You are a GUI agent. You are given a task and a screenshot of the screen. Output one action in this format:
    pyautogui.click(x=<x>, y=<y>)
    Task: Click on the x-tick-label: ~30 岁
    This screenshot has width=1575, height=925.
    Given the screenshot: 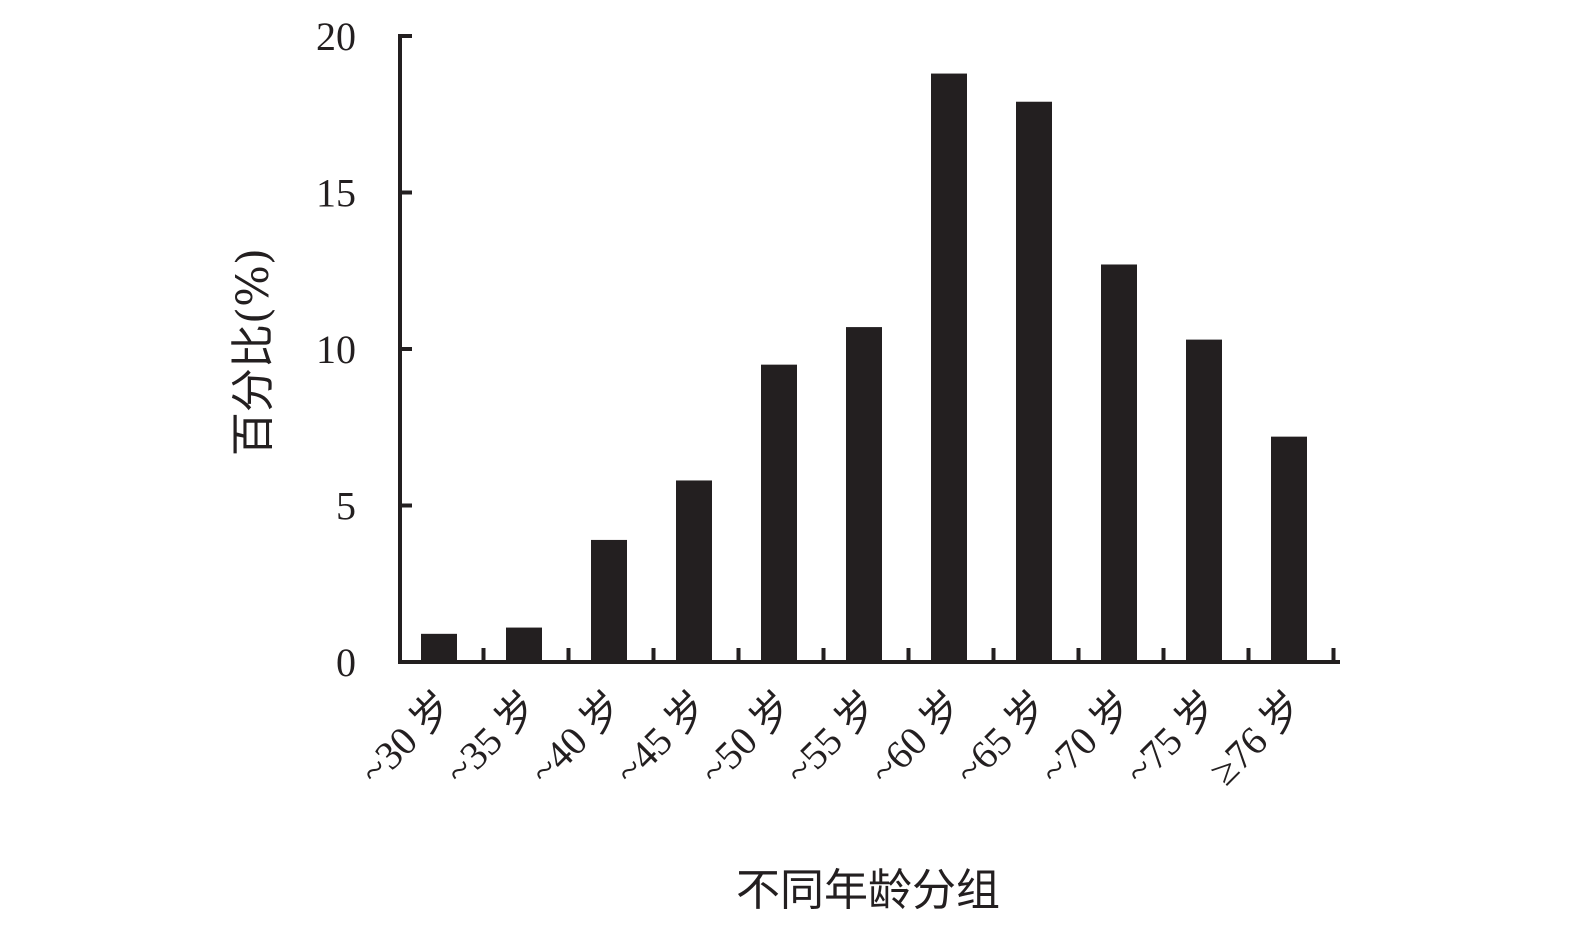 What is the action you would take?
    pyautogui.click(x=406, y=738)
    